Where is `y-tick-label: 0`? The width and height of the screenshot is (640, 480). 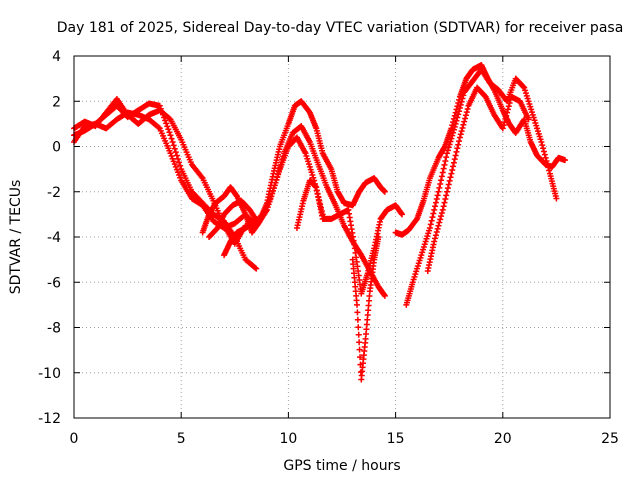
y-tick-label: 0 is located at coordinates (56, 148).